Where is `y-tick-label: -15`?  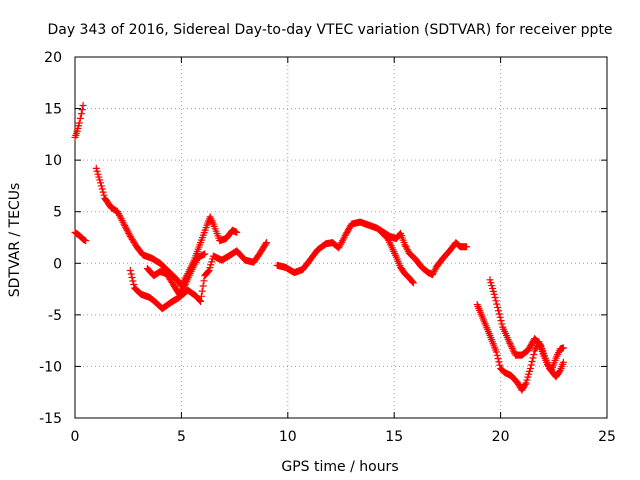
y-tick-label: -15 is located at coordinates (50, 419).